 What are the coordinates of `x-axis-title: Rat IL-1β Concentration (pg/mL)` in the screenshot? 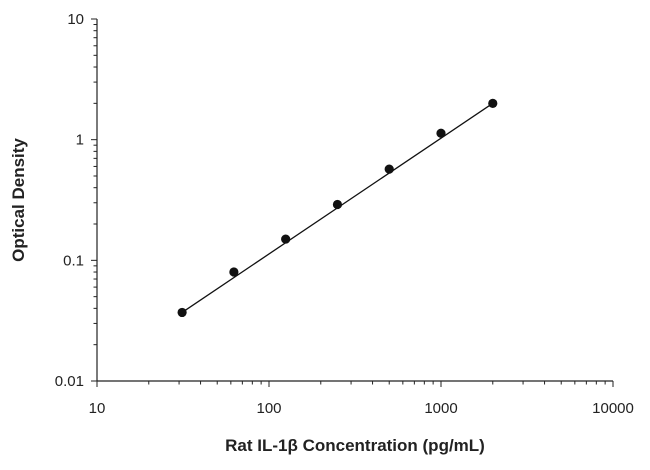 It's located at (355, 445).